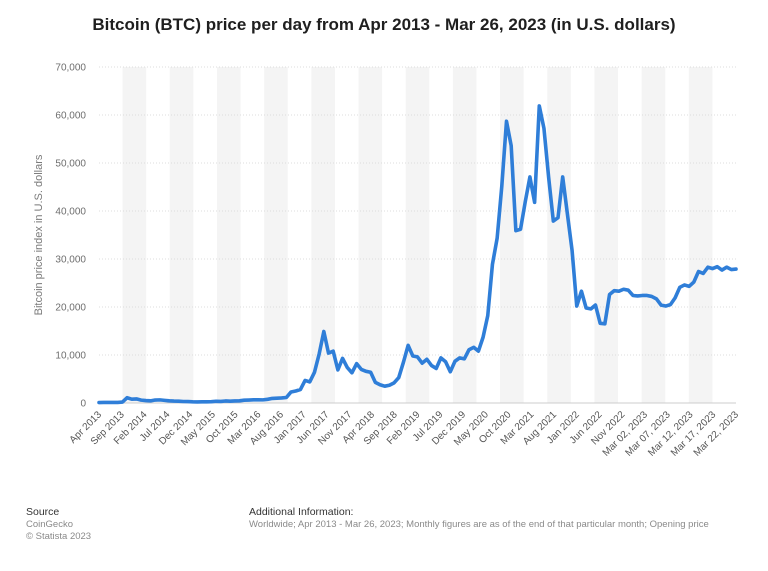 This screenshot has width=768, height=571. What do you see at coordinates (301, 512) in the screenshot?
I see `additional-info-title: Additional Information:` at bounding box center [301, 512].